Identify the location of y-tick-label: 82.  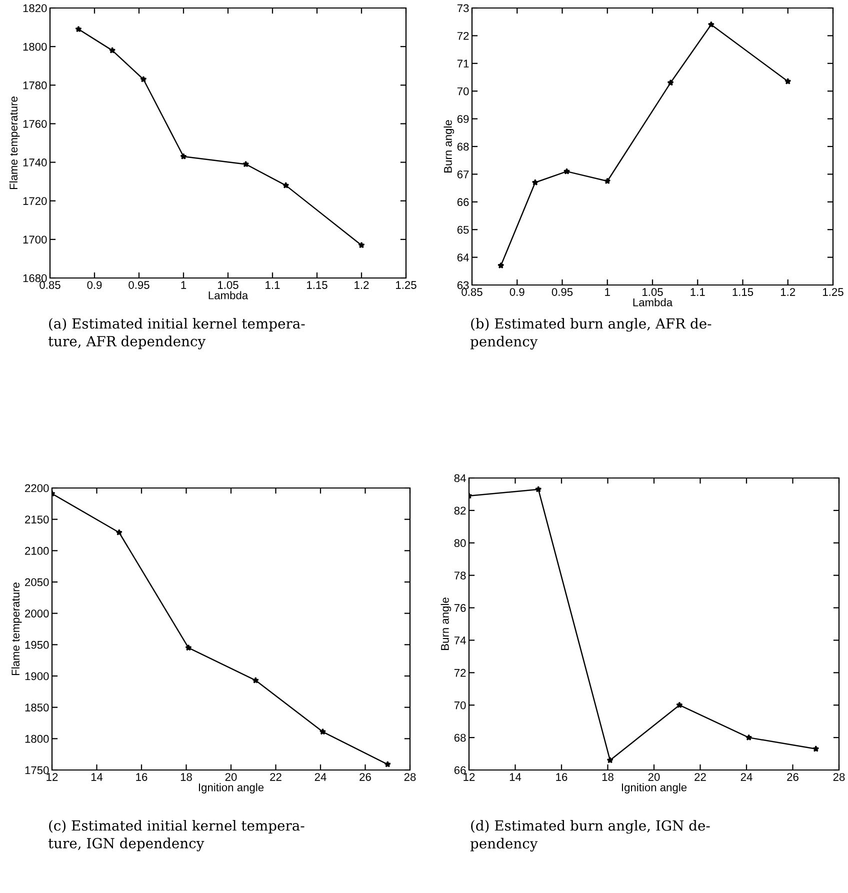
(460, 510).